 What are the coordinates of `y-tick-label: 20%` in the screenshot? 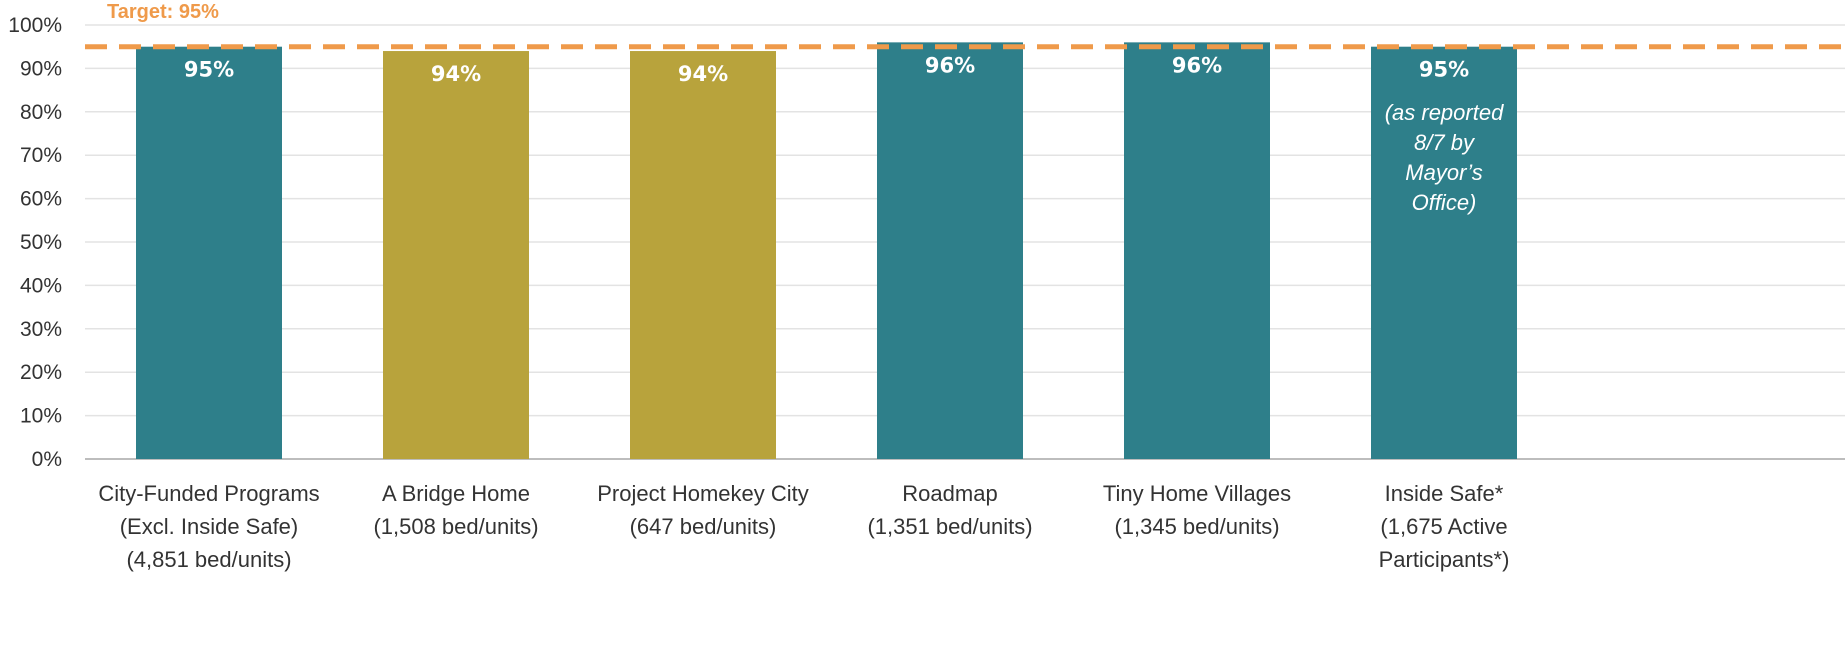 It's located at (41, 372).